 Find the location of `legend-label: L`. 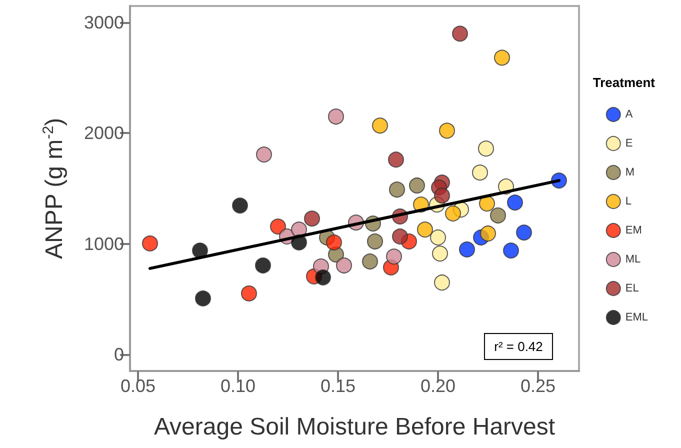

legend-label: L is located at coordinates (628, 202).